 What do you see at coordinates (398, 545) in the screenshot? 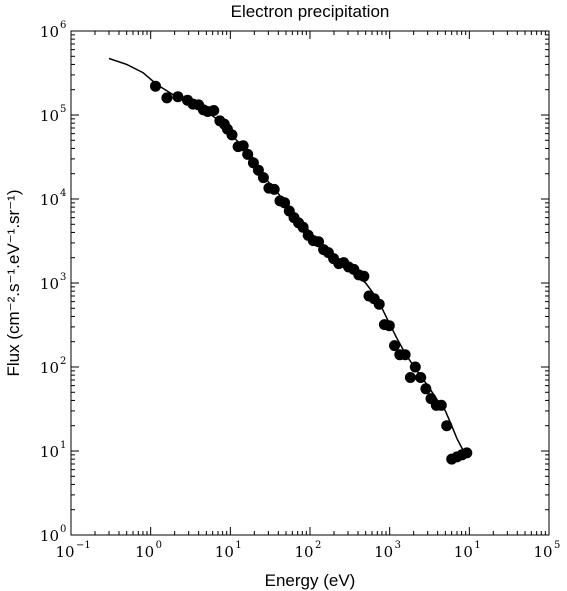
I see `x-tick-exponent: 3` at bounding box center [398, 545].